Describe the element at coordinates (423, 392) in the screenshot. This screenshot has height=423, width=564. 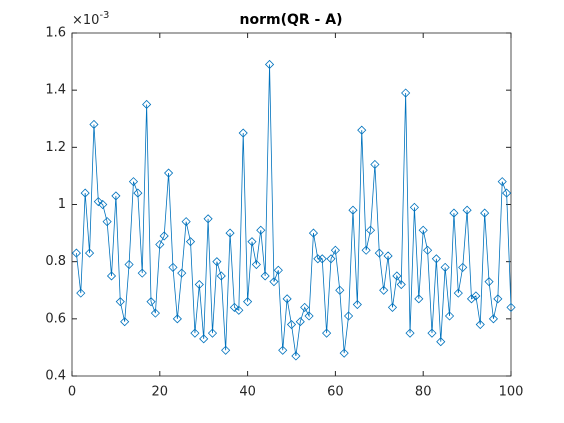
I see `x-tick-label: 80` at that location.